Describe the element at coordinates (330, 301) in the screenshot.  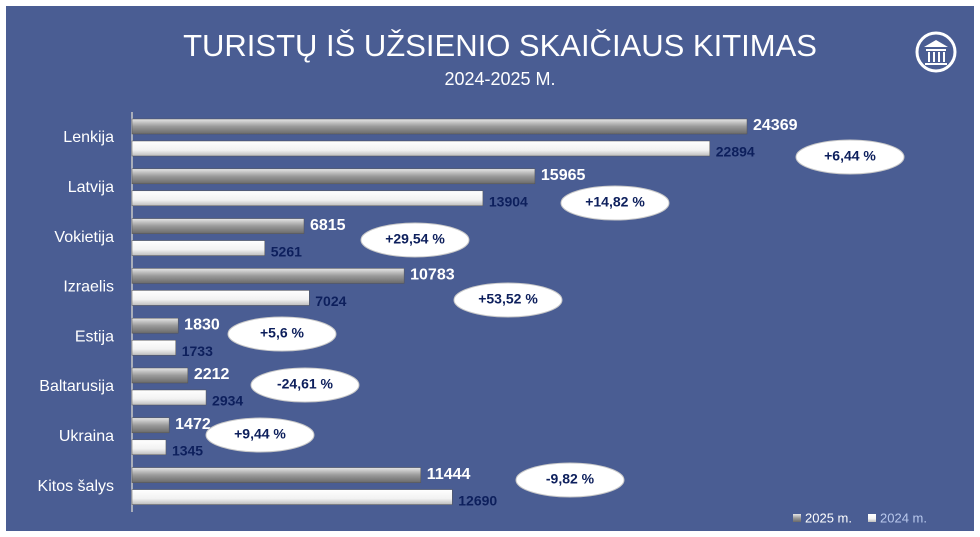
I see `value-label: 7024` at that location.